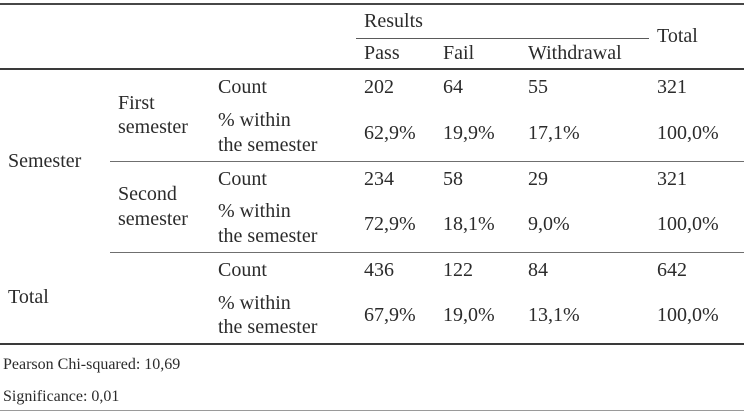  I want to click on second-semester-label: Second semester, so click(160, 206).